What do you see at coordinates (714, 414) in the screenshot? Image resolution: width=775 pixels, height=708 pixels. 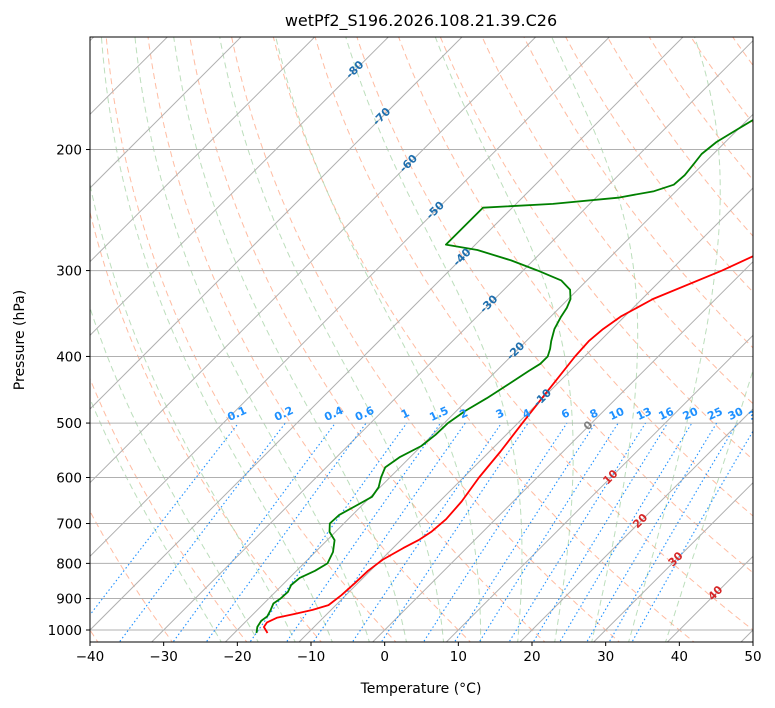 I see `mixing-ratio-label: 25` at bounding box center [714, 414].